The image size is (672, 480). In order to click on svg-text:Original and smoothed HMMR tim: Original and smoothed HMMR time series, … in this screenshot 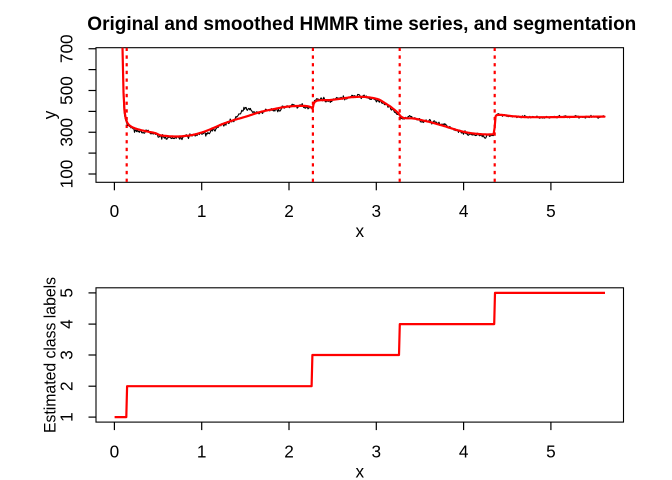, I will do `click(361, 24)`.